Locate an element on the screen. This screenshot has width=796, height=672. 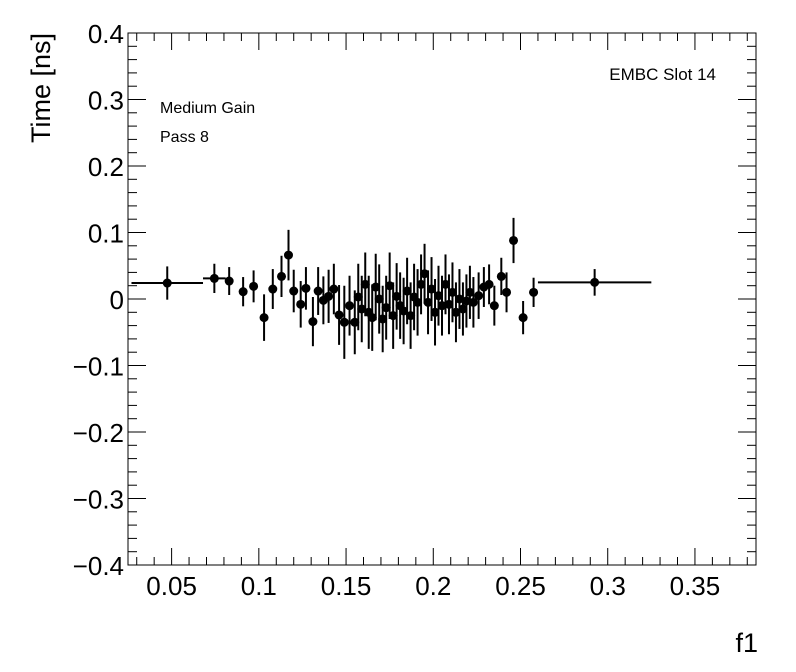
y-tick-label: −0.3 is located at coordinates (98, 500).